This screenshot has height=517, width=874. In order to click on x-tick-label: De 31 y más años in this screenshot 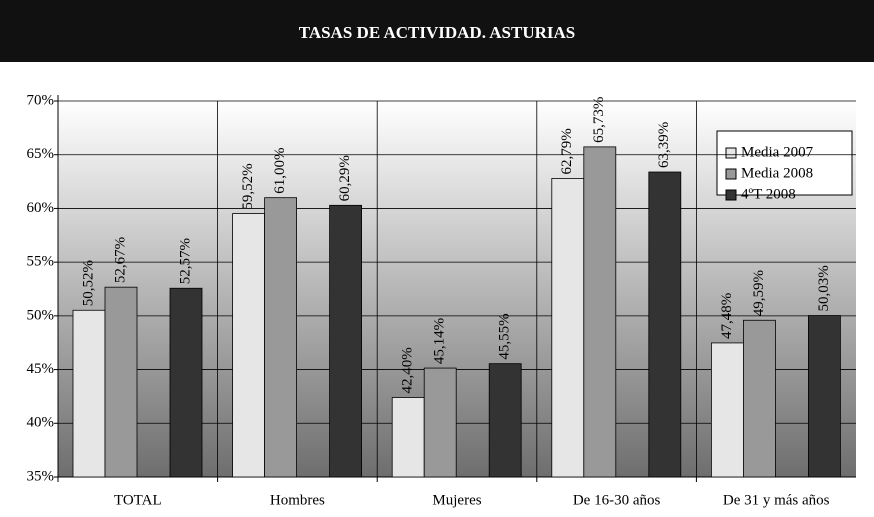, I will do `click(776, 500)`.